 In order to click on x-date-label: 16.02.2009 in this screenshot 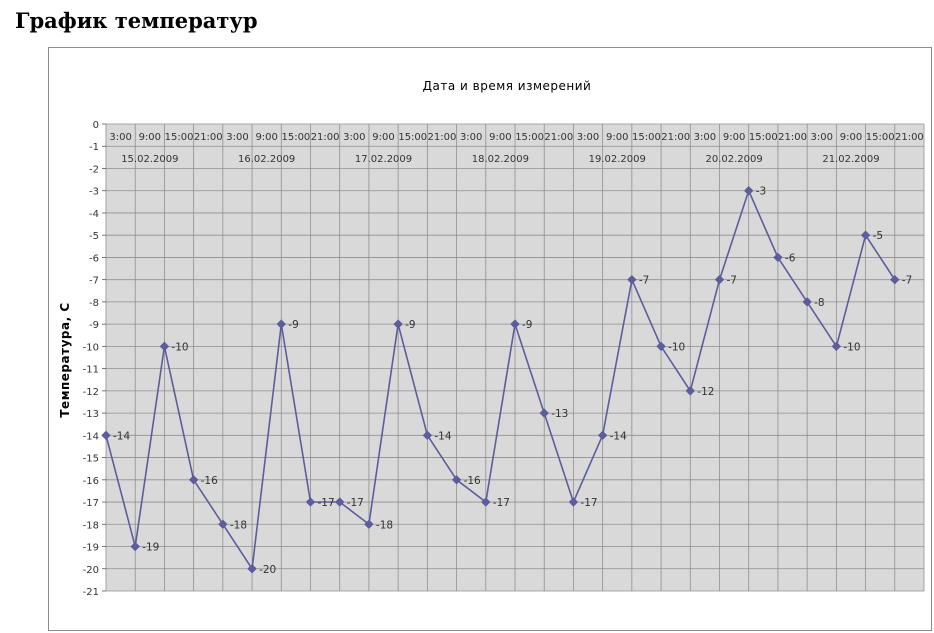, I will do `click(266, 159)`.